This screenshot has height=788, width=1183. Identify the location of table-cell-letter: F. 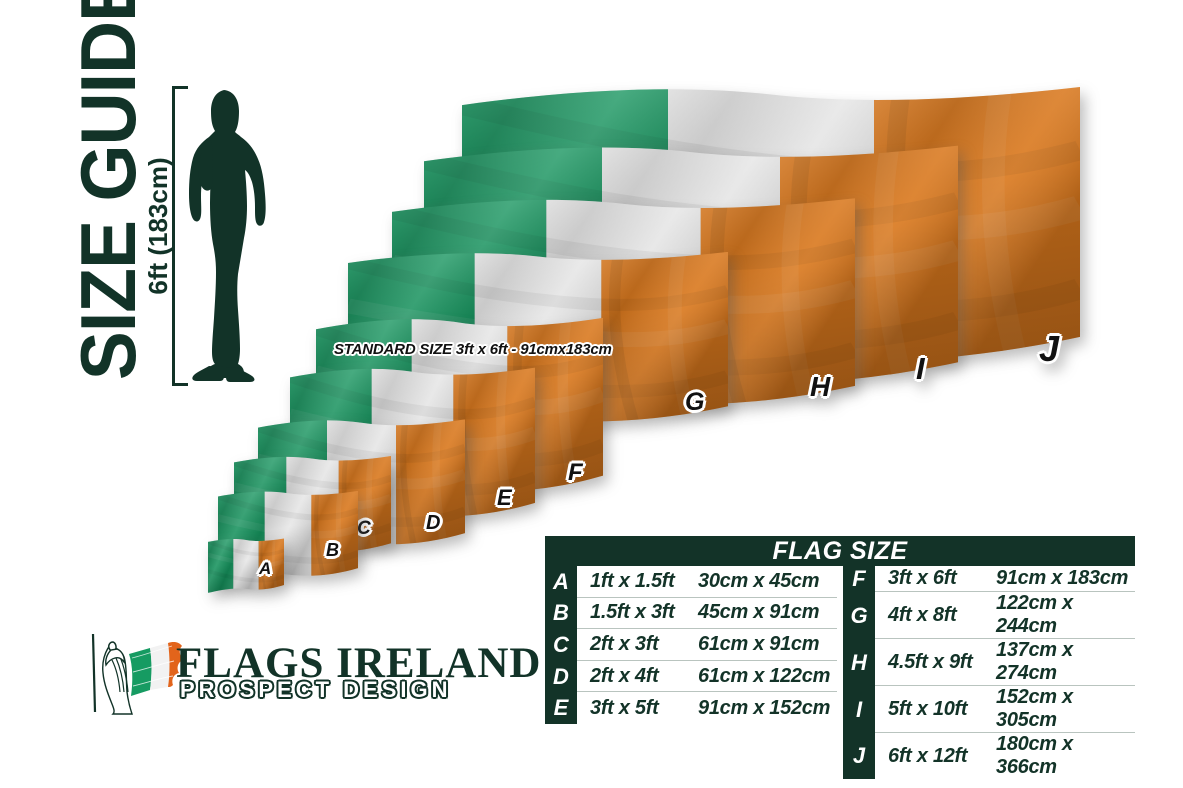
(859, 579).